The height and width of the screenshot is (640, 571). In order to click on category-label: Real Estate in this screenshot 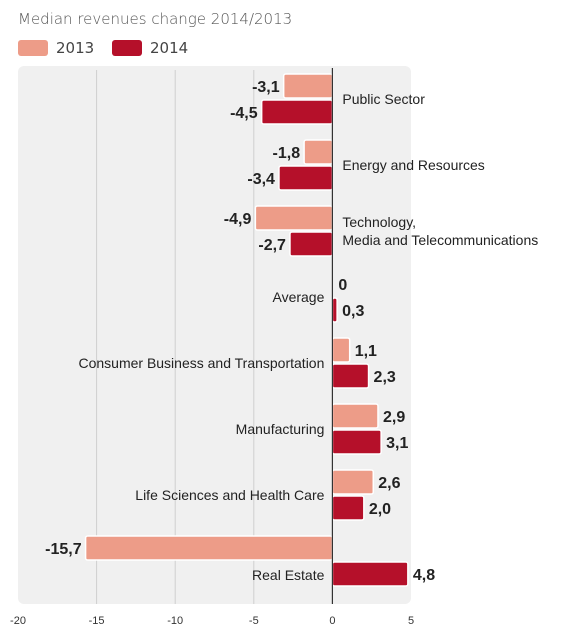, I will do `click(288, 575)`.